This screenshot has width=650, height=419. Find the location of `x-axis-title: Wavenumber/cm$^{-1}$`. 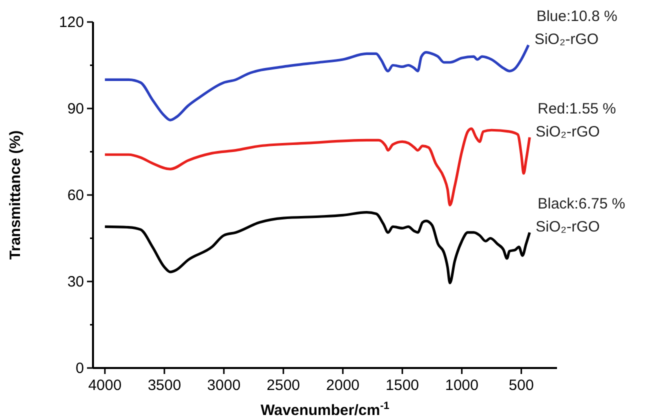

x-axis-title: Wavenumber/cm$^{-1}$ is located at coordinates (325, 409).